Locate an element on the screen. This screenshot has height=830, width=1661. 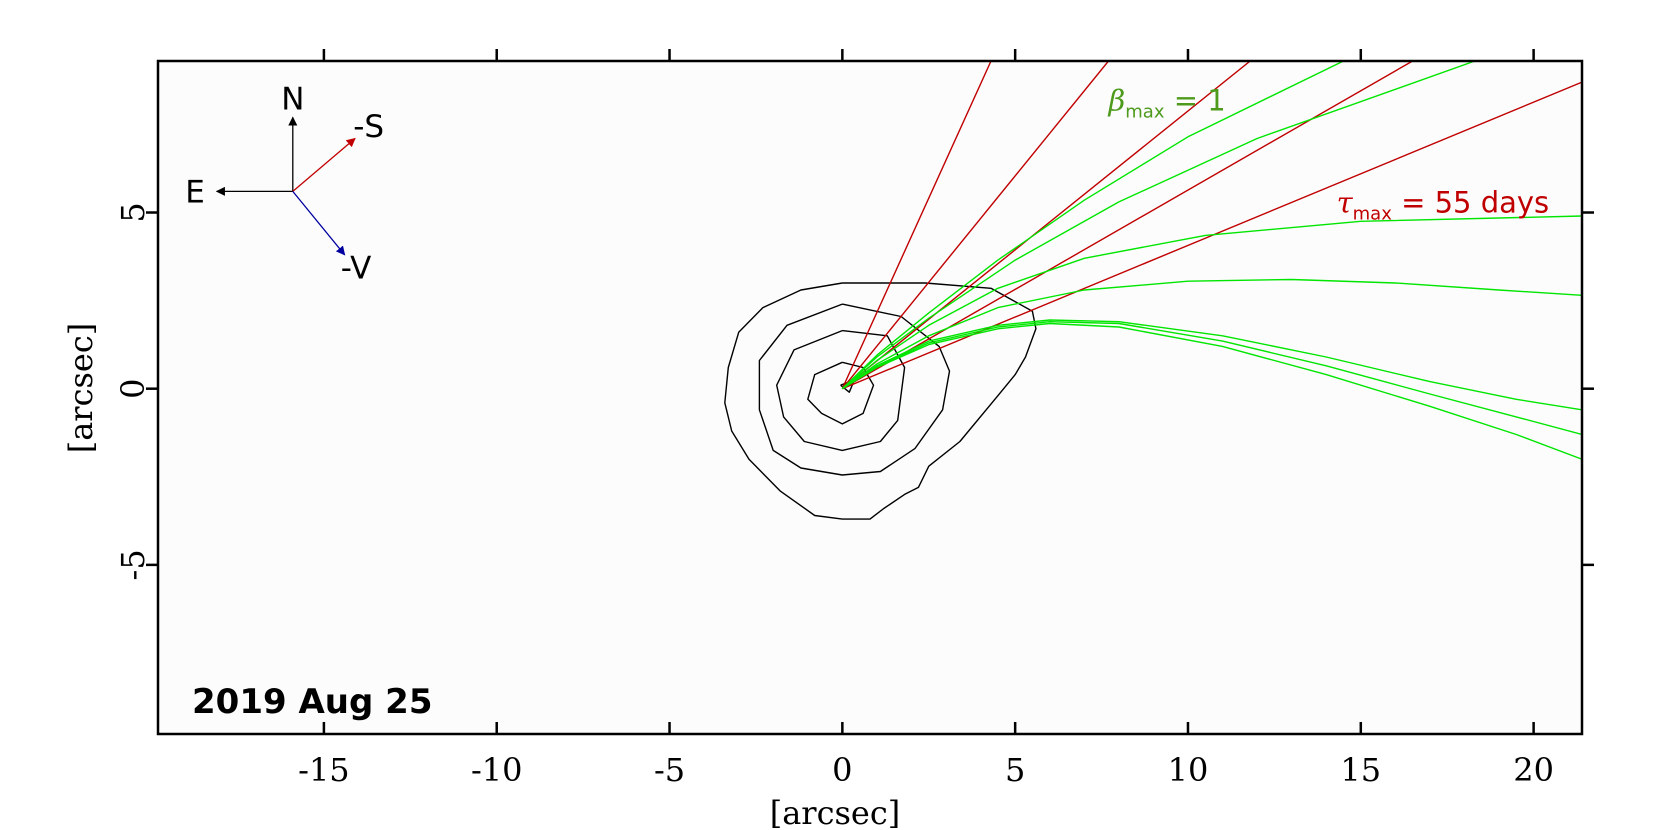
x-tick-label: -10 is located at coordinates (497, 770).